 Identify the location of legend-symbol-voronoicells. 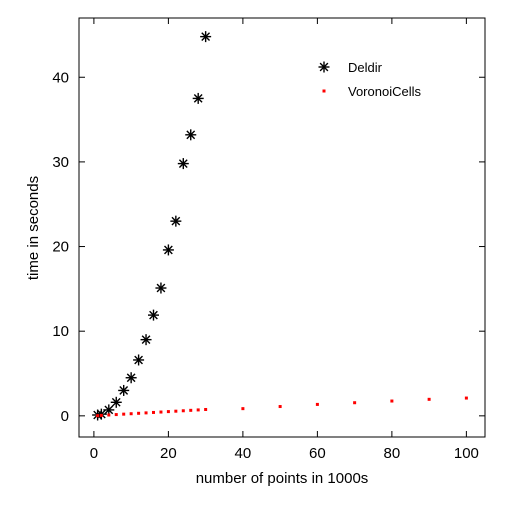
(324, 91).